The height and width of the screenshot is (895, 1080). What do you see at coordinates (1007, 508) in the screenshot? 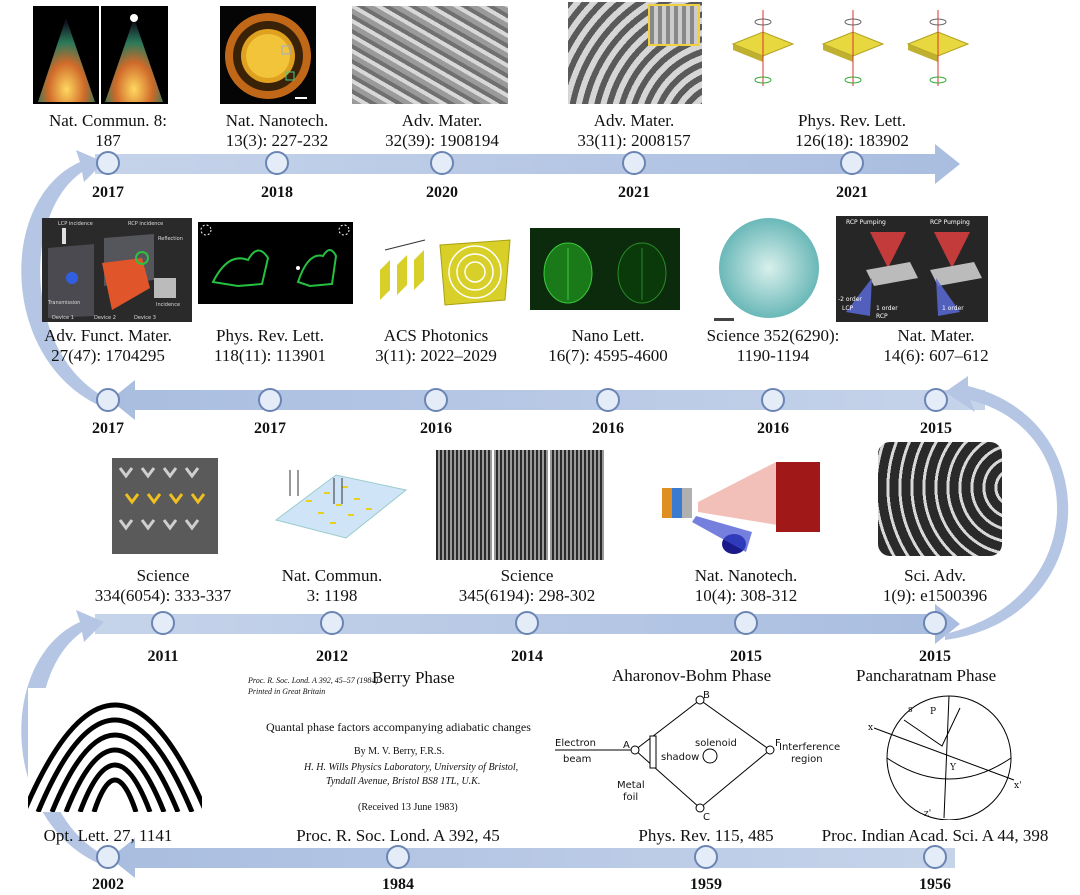
I see `curve-right-middle` at bounding box center [1007, 508].